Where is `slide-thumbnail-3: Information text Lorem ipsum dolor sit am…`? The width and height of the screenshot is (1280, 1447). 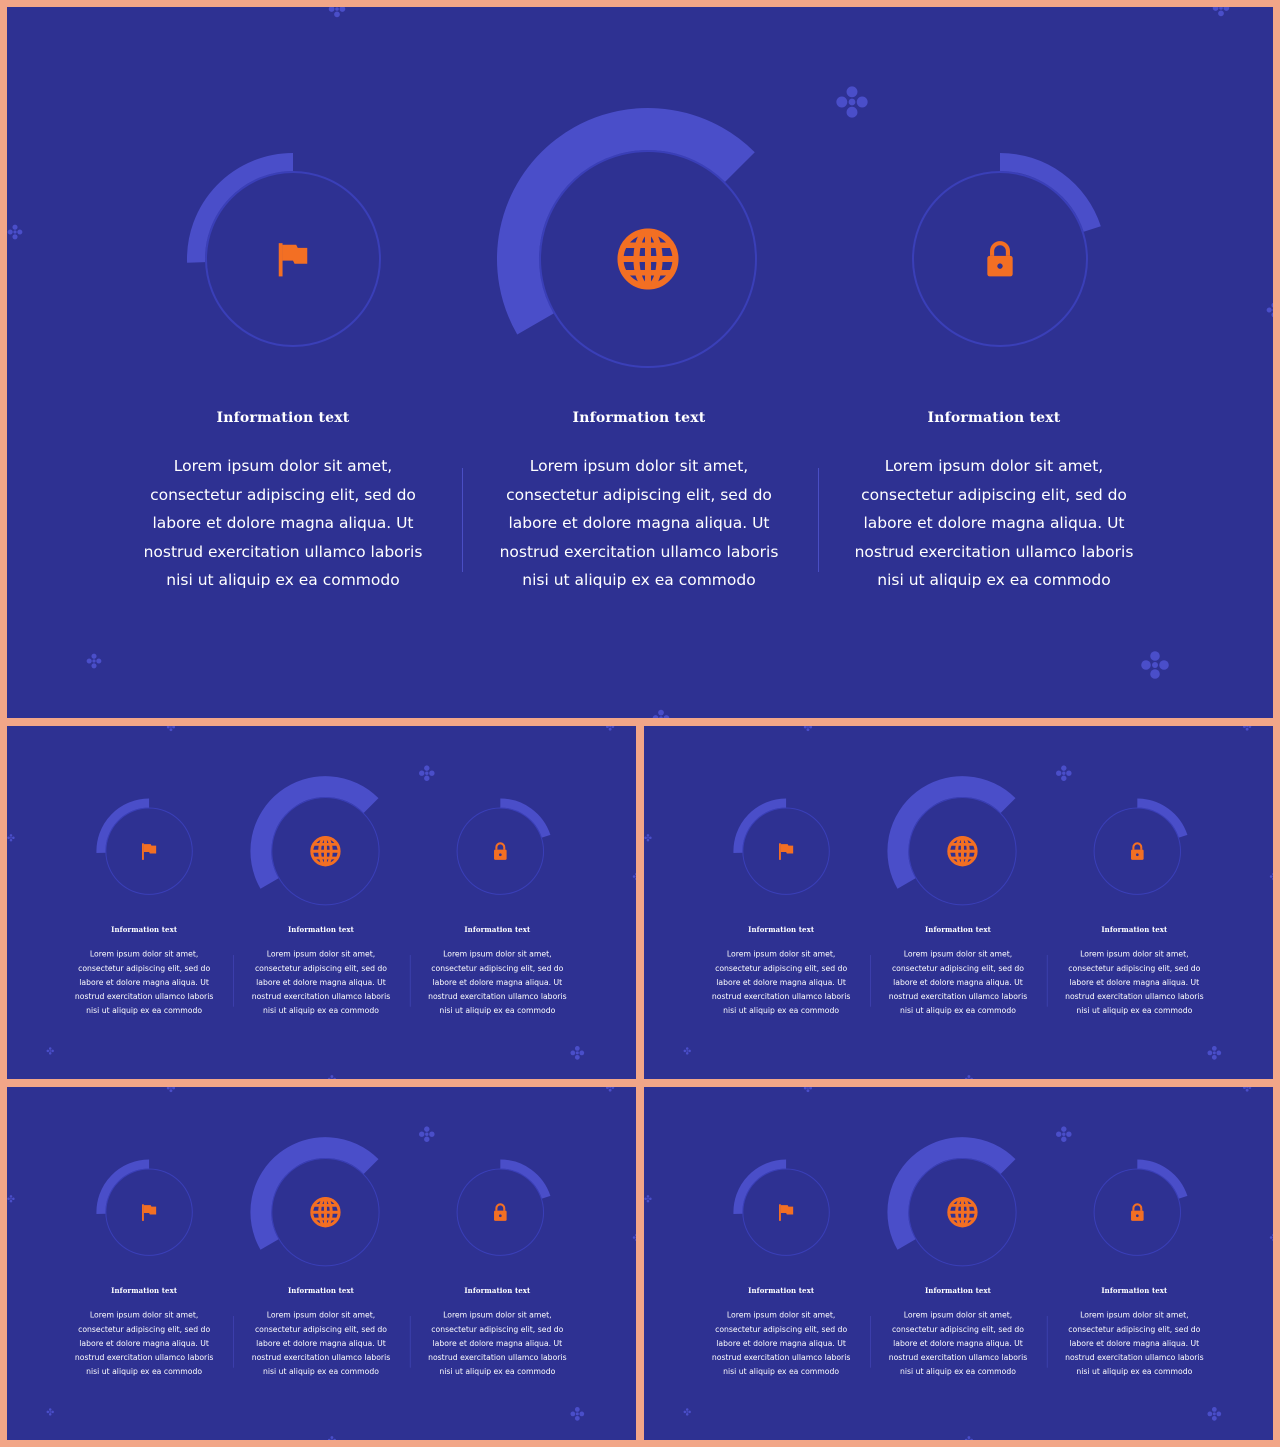
slide-thumbnail-3: Information text Lorem ipsum dolor sit am… is located at coordinates (321, 1263).